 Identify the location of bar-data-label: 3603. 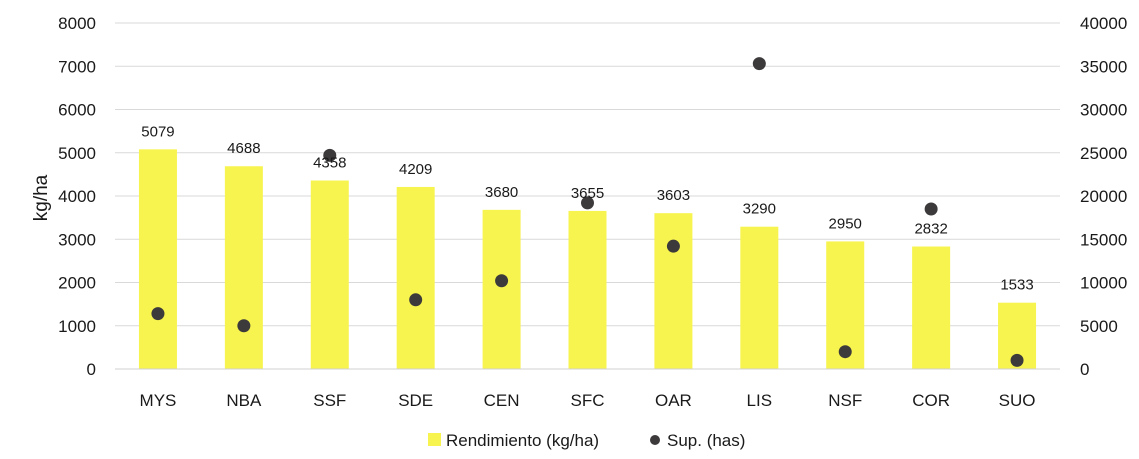
(673, 195).